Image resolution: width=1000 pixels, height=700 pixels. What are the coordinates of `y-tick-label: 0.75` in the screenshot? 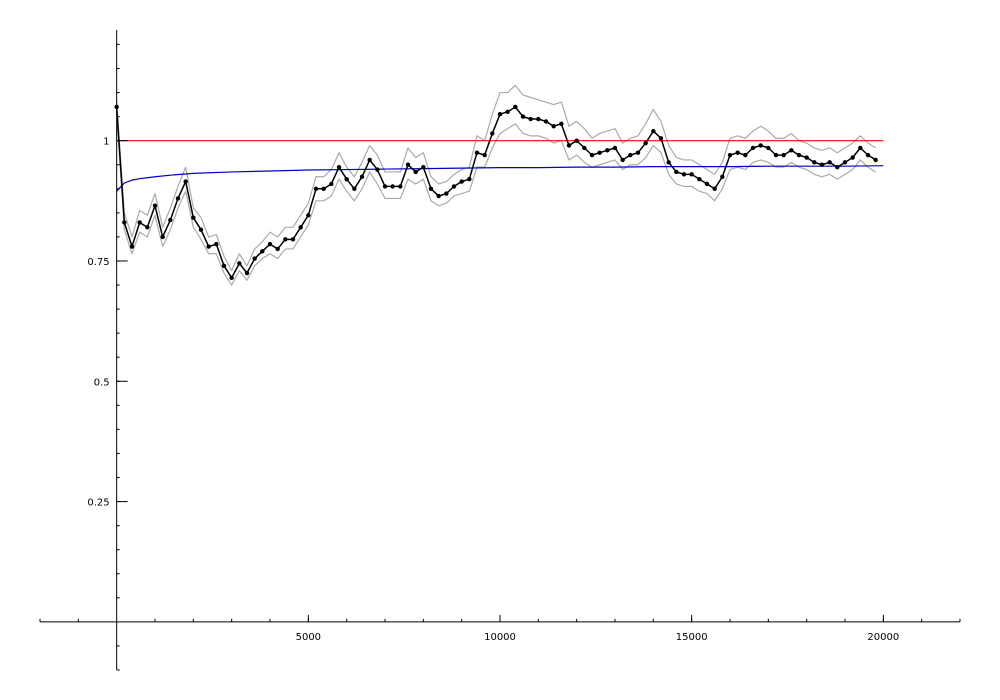 It's located at (98, 262).